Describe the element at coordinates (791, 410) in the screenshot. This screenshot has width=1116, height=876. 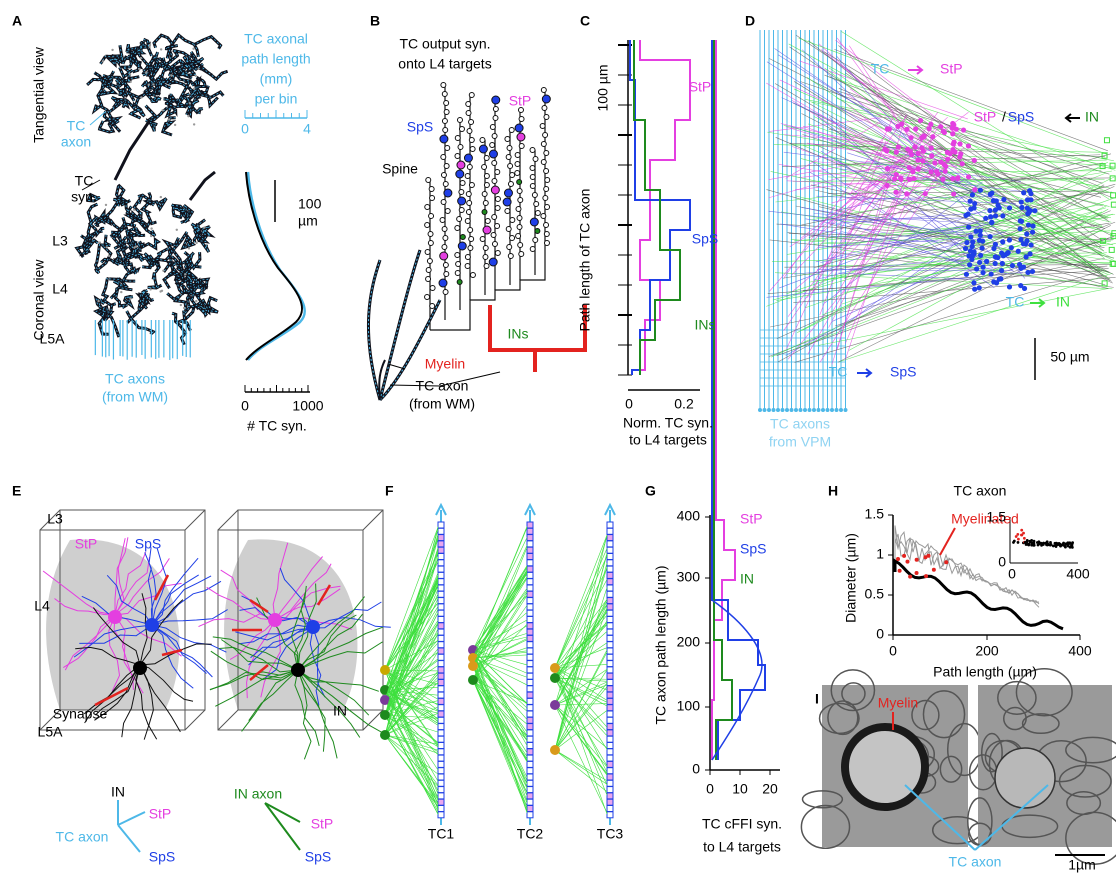
I see `tc-axon-end` at that location.